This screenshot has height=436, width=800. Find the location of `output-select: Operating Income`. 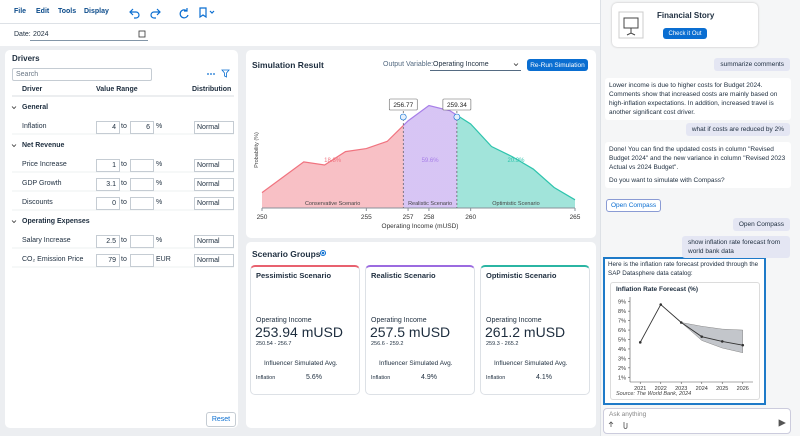

output-select: Operating Income is located at coordinates (475, 65).